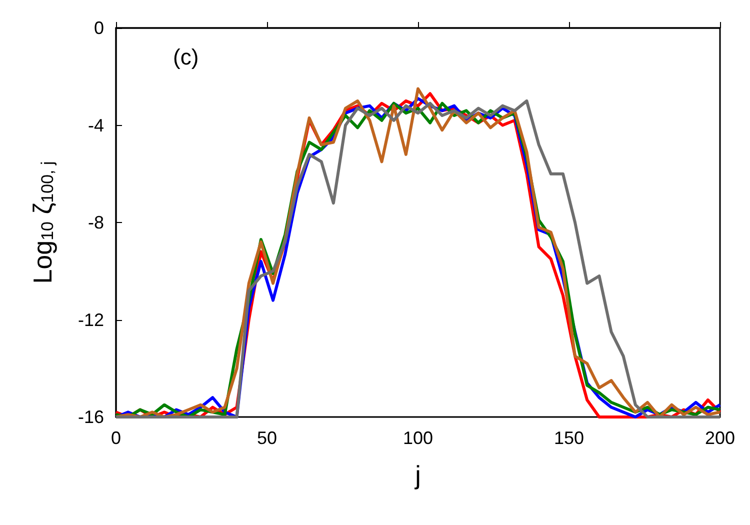 This screenshot has width=750, height=525. What do you see at coordinates (99, 28) in the screenshot?
I see `y-tick-label: 0` at bounding box center [99, 28].